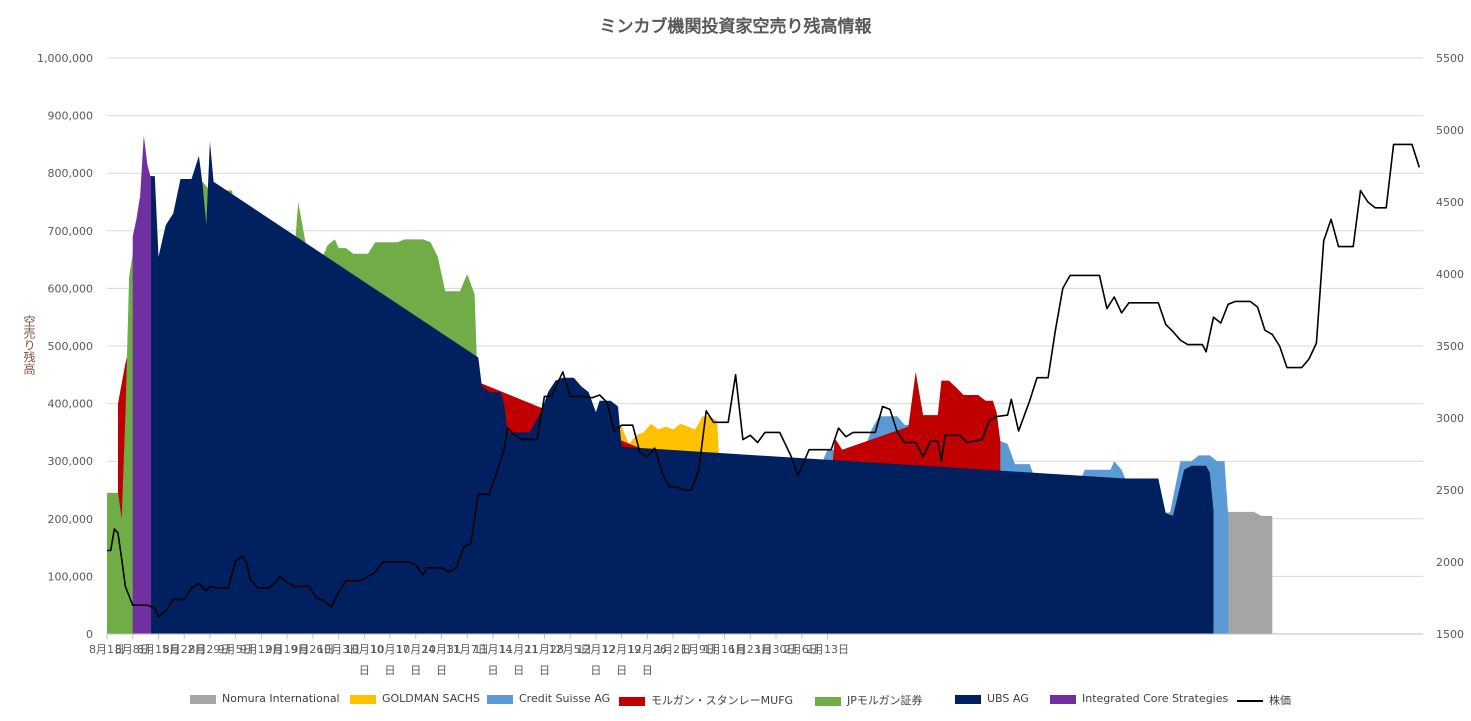 The image size is (1471, 721). I want to click on y-right-tick-label: 3500, so click(1450, 346).